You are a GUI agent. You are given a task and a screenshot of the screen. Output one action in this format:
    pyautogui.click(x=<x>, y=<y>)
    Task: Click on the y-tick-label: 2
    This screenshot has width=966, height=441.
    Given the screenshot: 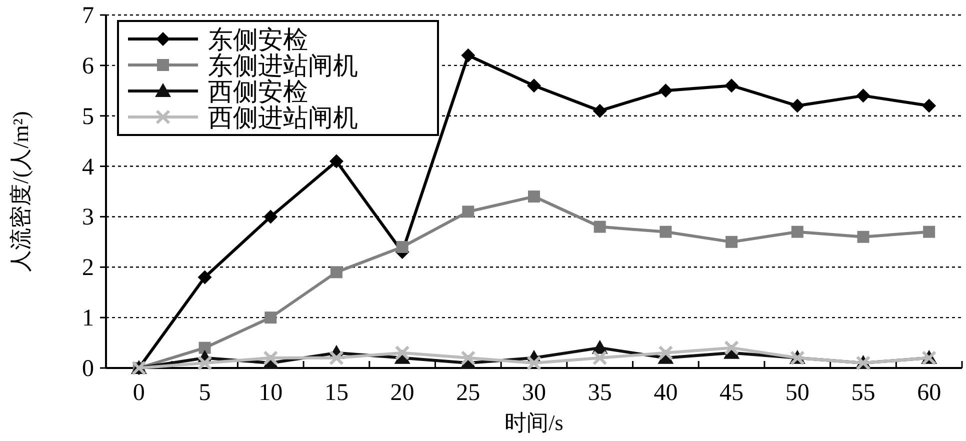 What is the action you would take?
    pyautogui.click(x=88, y=268)
    